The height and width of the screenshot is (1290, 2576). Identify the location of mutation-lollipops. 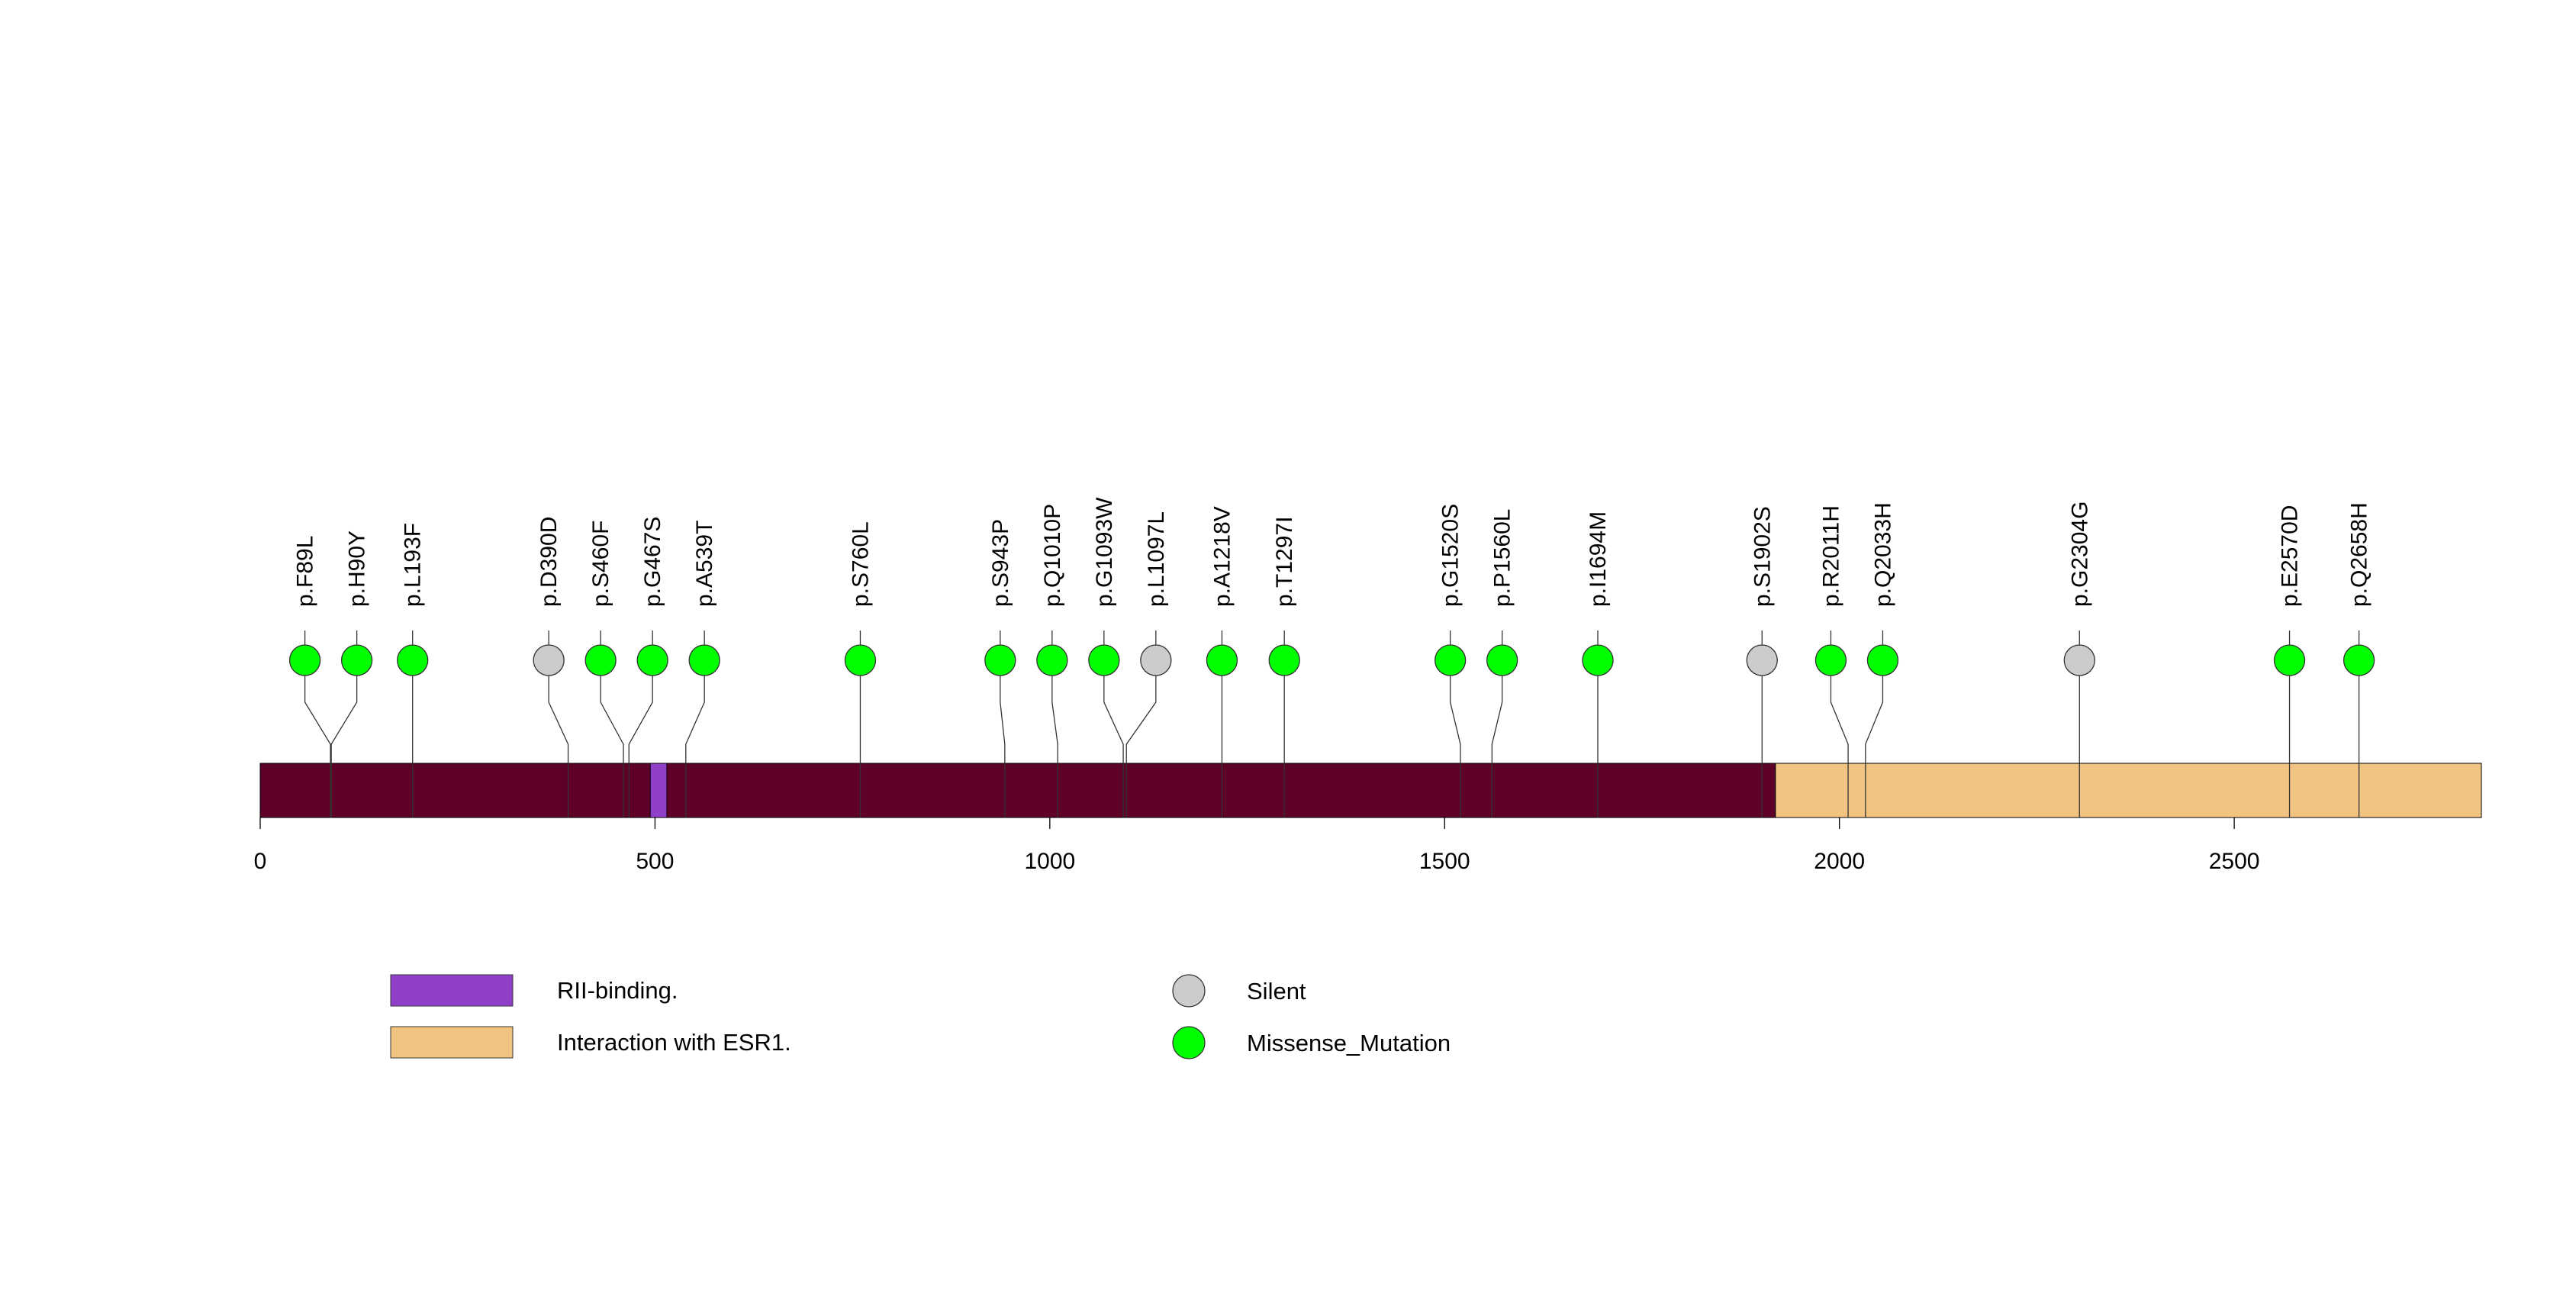
(1331, 660).